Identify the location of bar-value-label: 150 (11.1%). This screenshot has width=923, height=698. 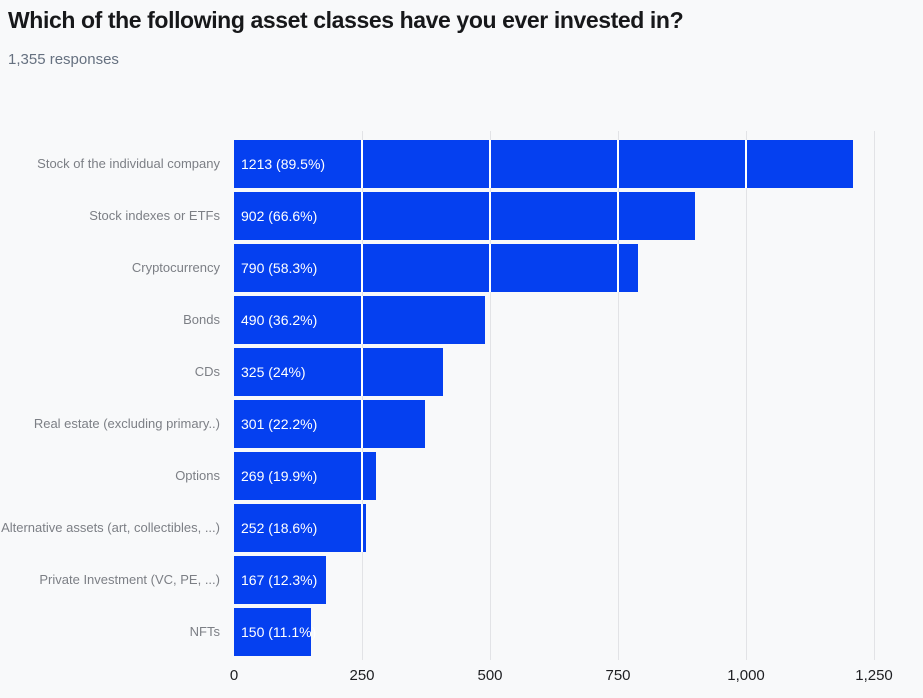
(279, 632).